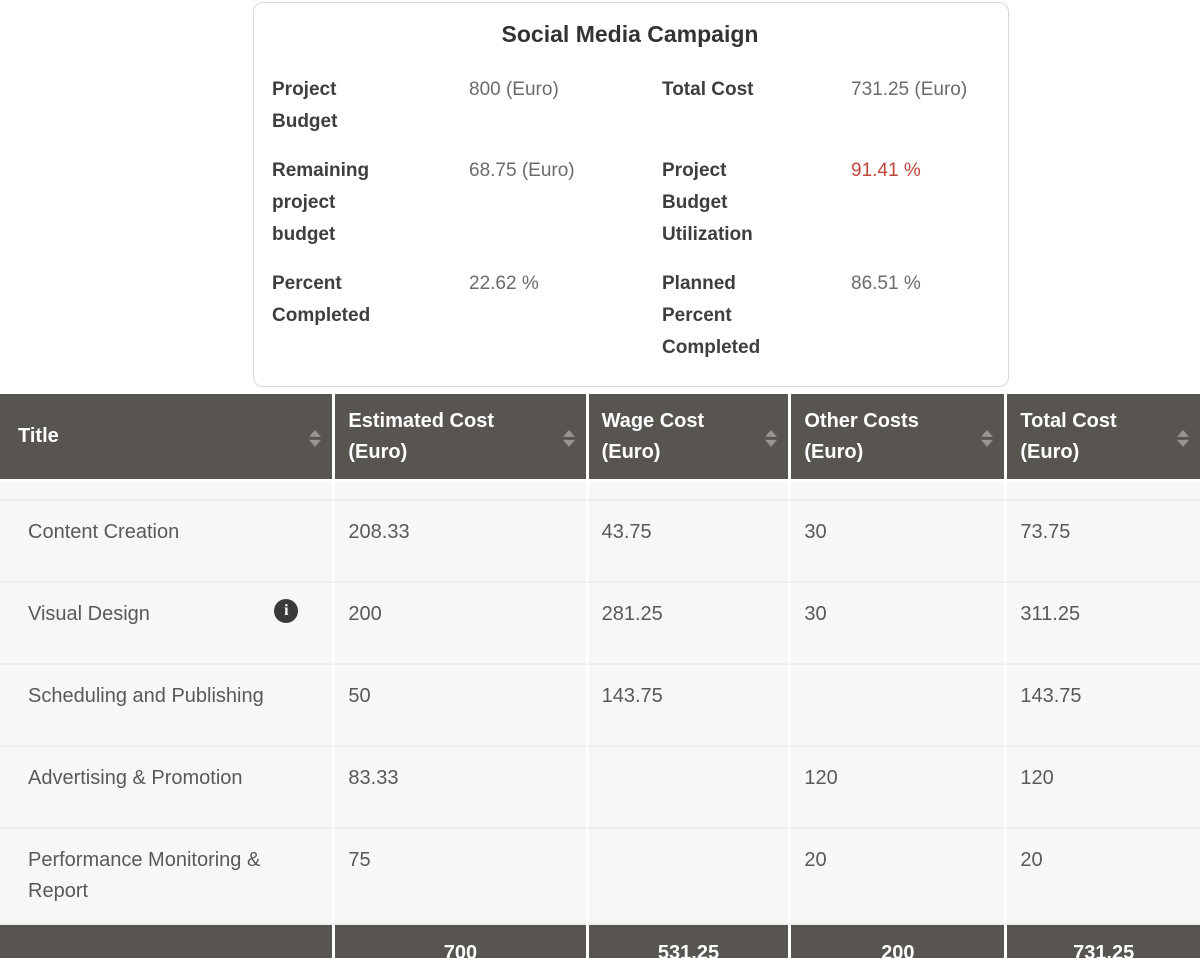  Describe the element at coordinates (459, 941) in the screenshot. I see `footer-estimated-total: 700` at that location.